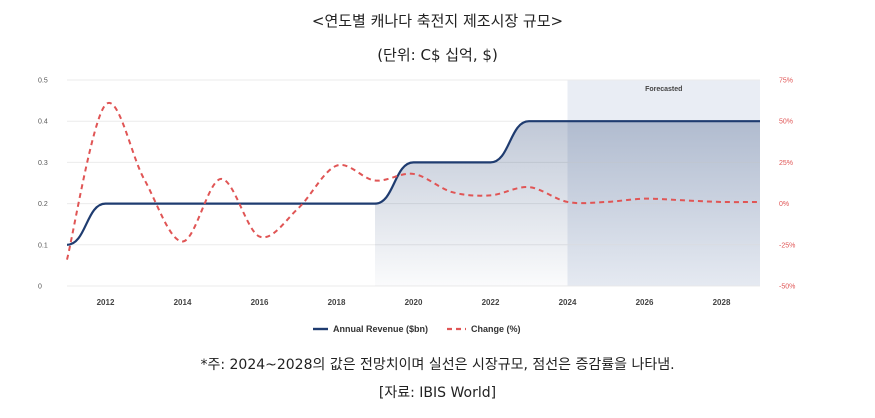 This screenshot has width=875, height=418. Describe the element at coordinates (414, 302) in the screenshot. I see `x-tick-label: 2020` at that location.